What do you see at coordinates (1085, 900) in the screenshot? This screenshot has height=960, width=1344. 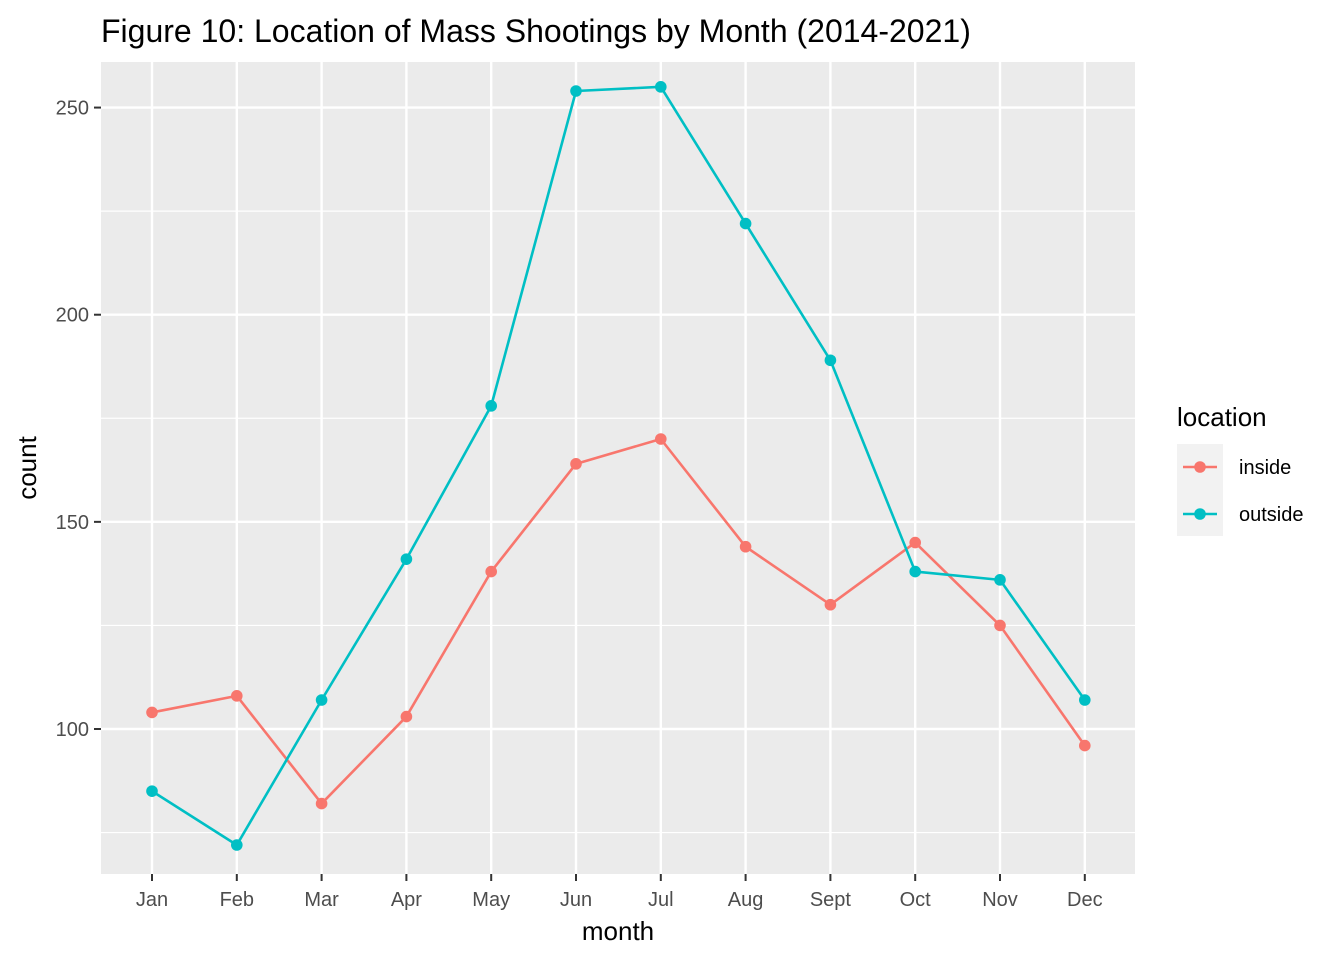 I see `x-tick-label: Dec` at bounding box center [1085, 900].